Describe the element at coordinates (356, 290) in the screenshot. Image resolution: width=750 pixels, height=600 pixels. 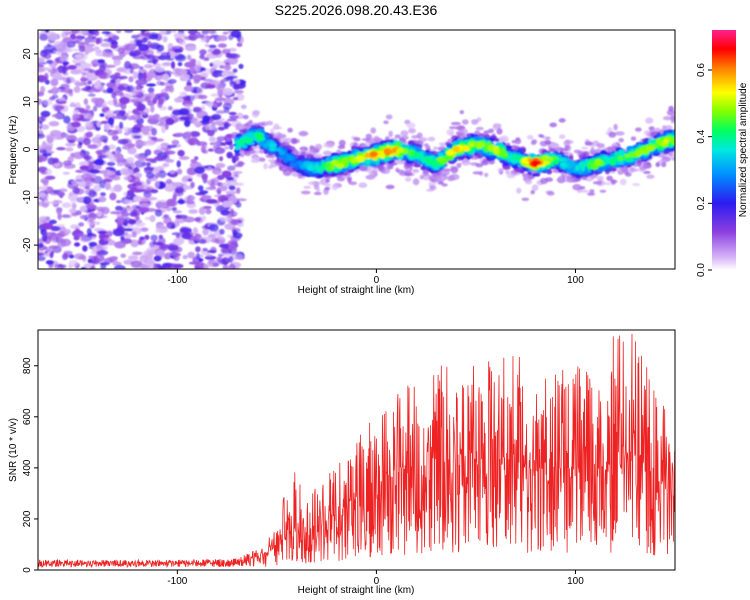
I see `spectrogram-x-label: Height of straight line (km)` at that location.